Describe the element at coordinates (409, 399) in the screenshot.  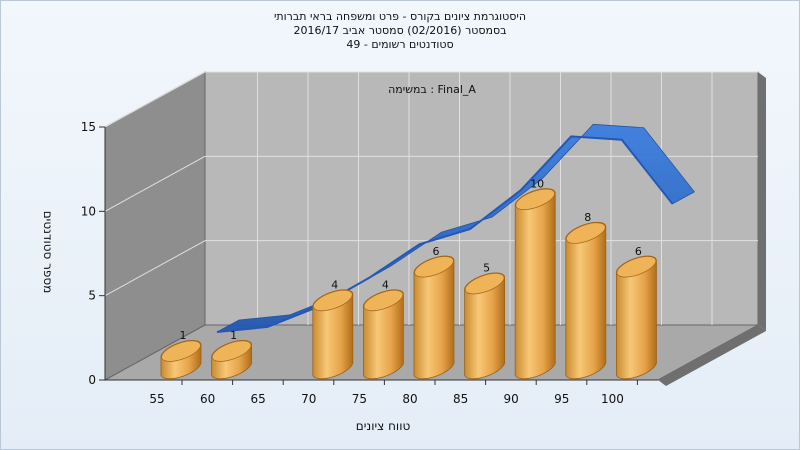
I see `x-tick-label-80: 80` at that location.